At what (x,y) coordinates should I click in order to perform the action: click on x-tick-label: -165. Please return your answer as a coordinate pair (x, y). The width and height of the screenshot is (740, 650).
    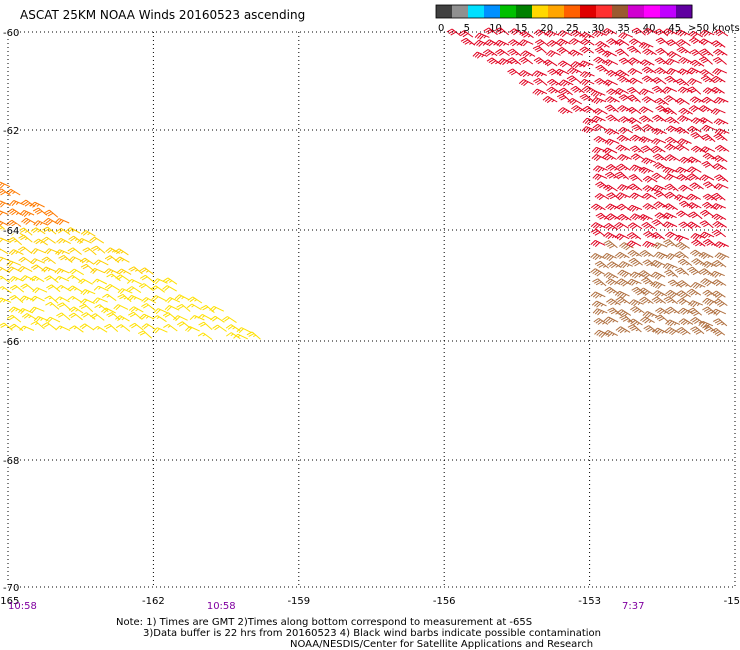
    Looking at the image, I should click on (9, 601).